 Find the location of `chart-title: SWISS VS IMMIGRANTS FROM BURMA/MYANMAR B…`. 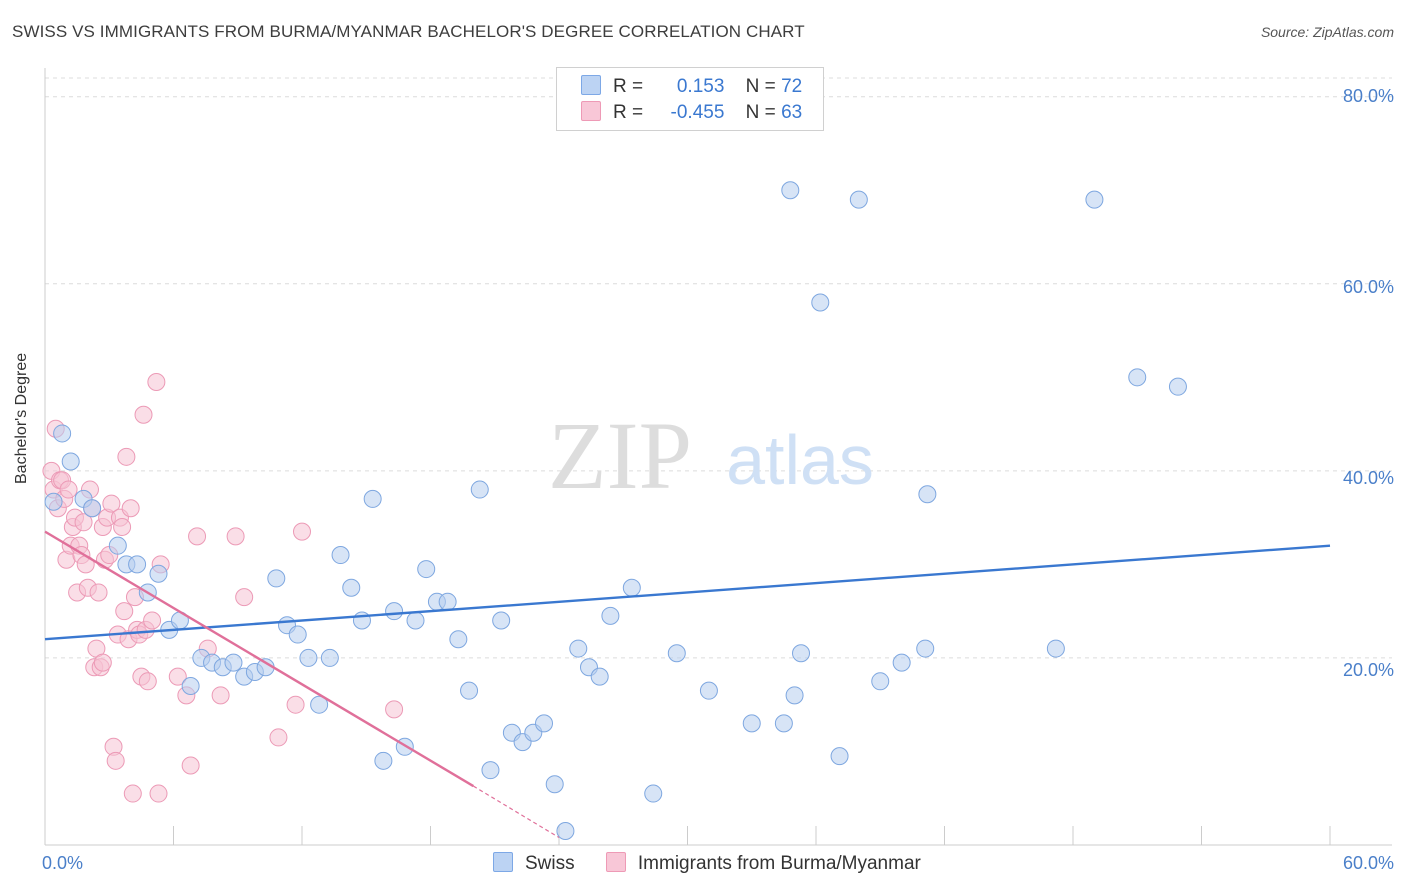

chart-title: SWISS VS IMMIGRANTS FROM BURMA/MYANMAR B… is located at coordinates (408, 31).